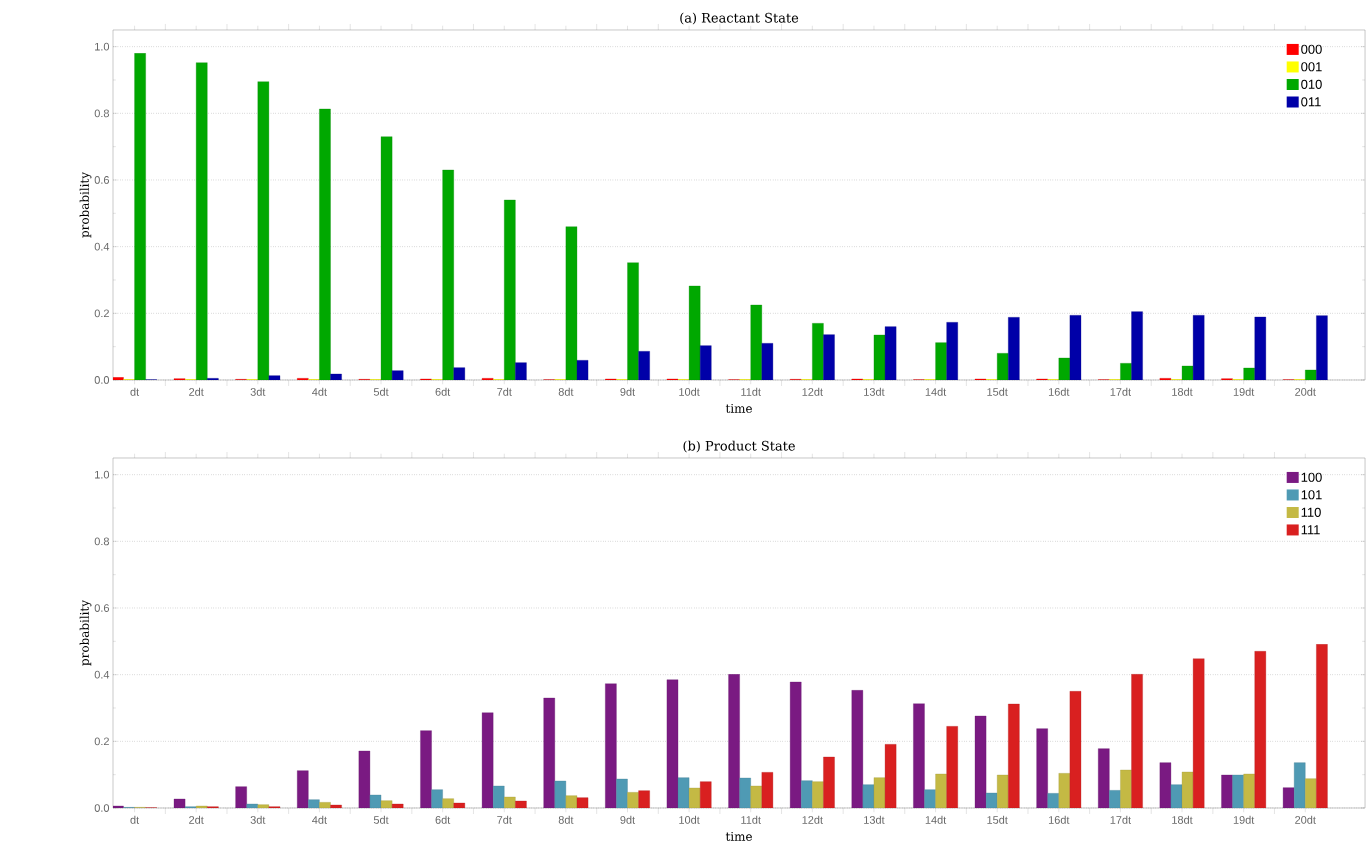 This screenshot has height=845, width=1369. What do you see at coordinates (1311, 477) in the screenshot?
I see `legend-label: 100` at bounding box center [1311, 477].